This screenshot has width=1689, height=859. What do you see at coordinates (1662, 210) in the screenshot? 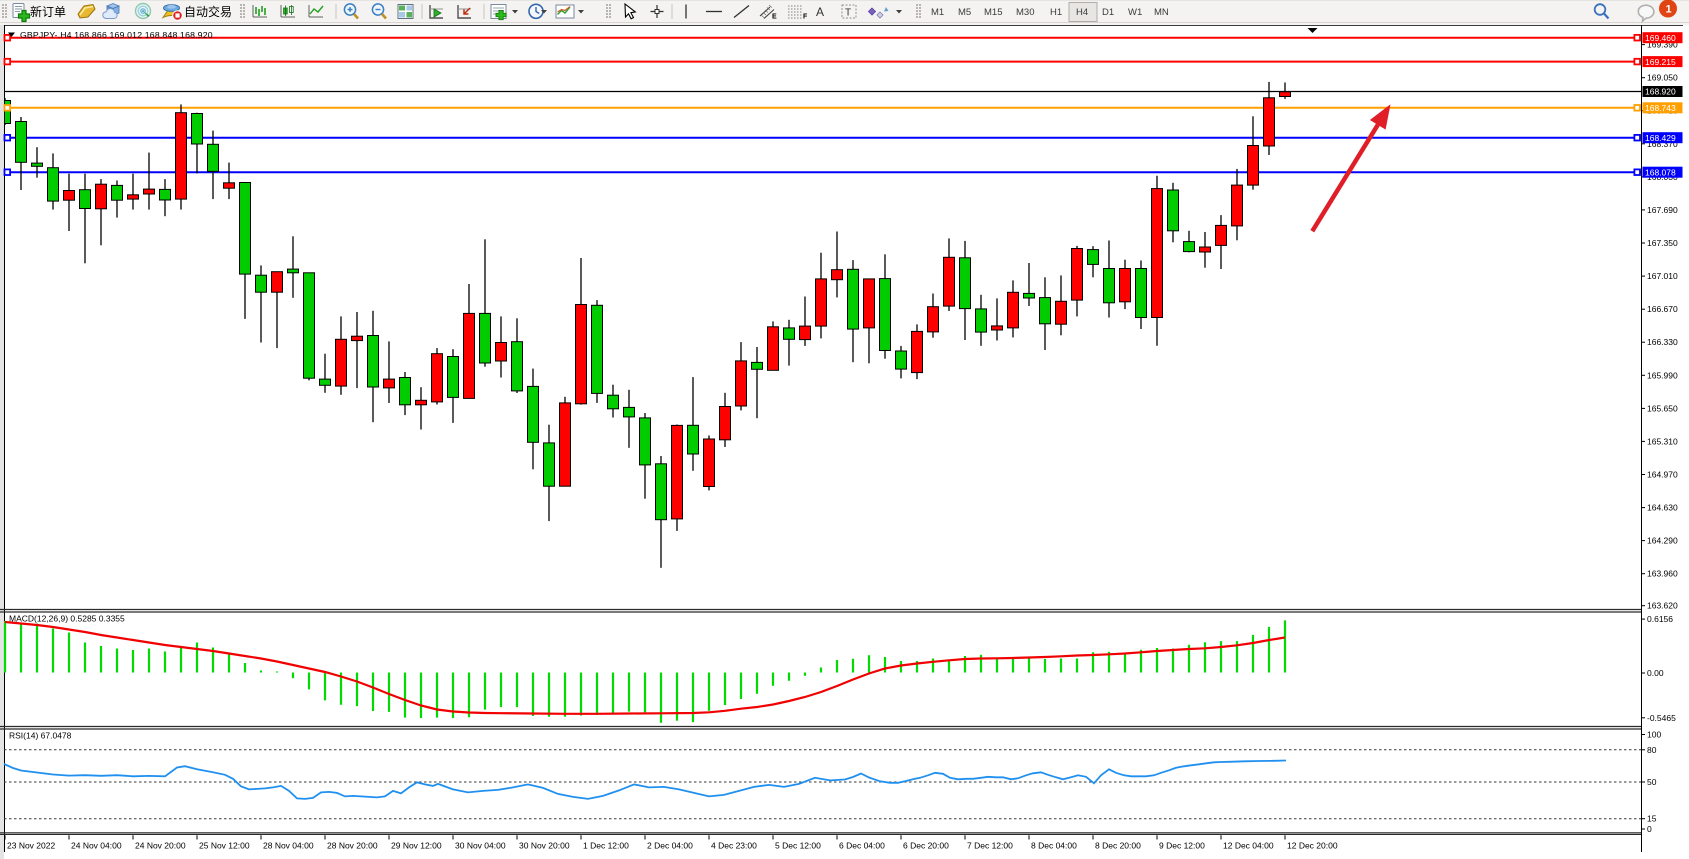
I see `svg-text: 167.690` at bounding box center [1662, 210].